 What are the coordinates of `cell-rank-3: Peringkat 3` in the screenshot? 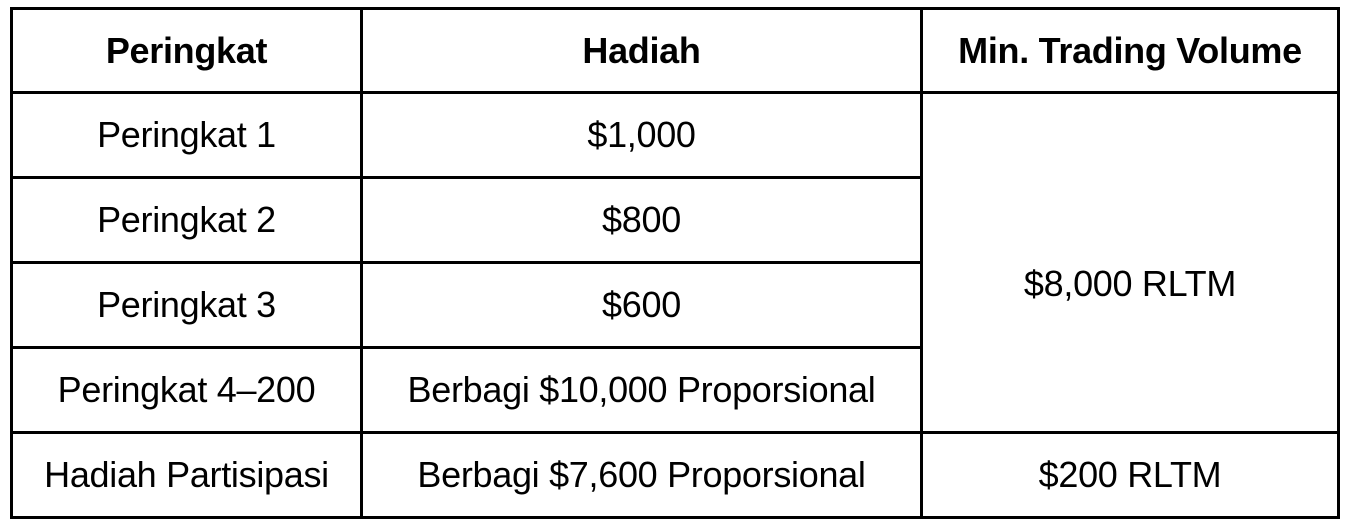 It's located at (186, 305).